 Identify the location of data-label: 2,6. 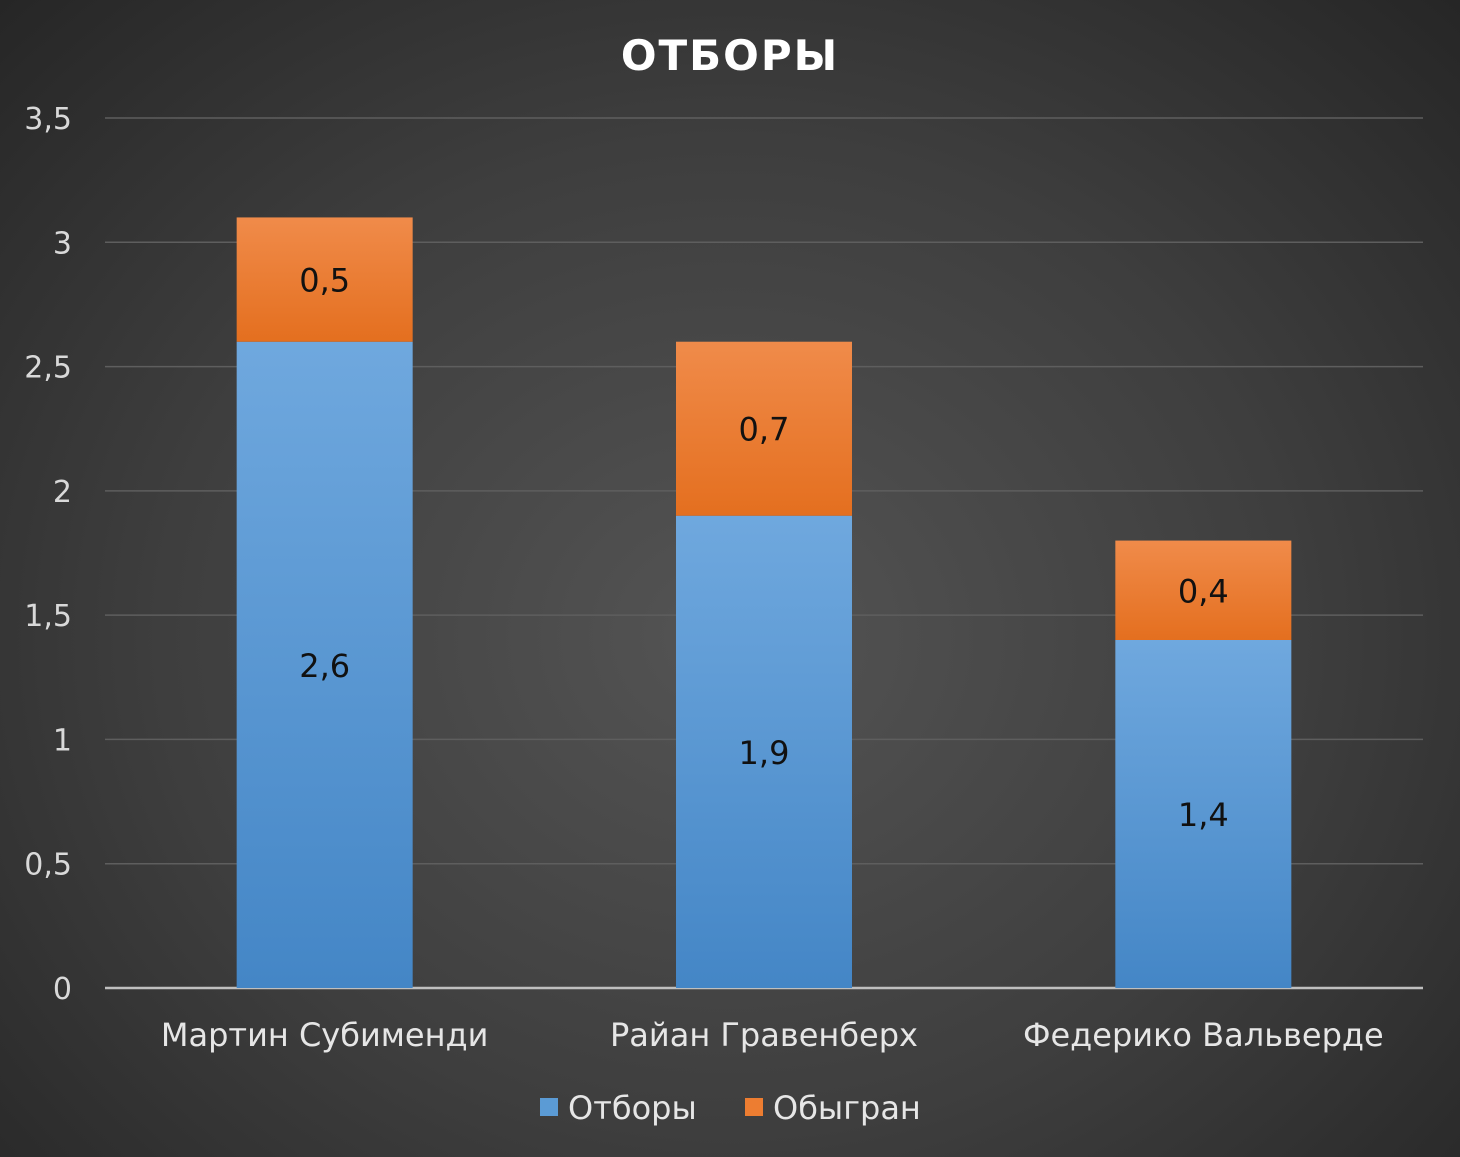
(324, 666).